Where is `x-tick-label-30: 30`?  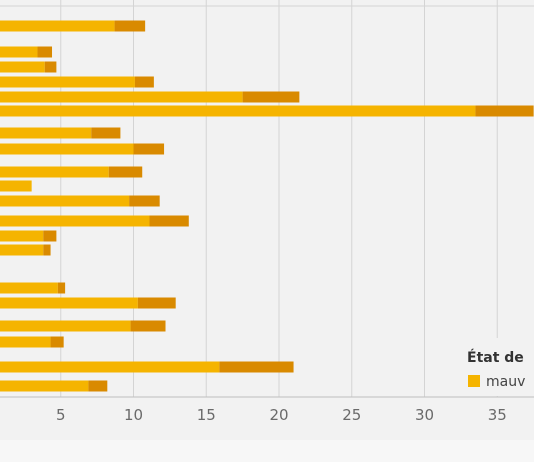 x-tick-label-30: 30 is located at coordinates (424, 415).